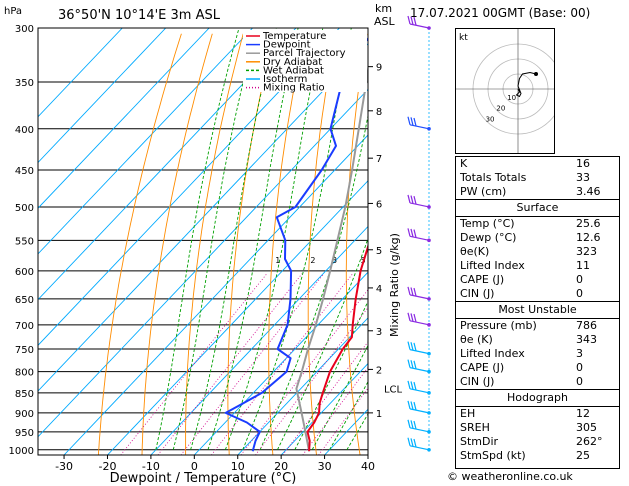 This screenshot has width=629, height=486. What do you see at coordinates (325, 398) in the screenshot?
I see `mixing-ratio-line` at bounding box center [325, 398].